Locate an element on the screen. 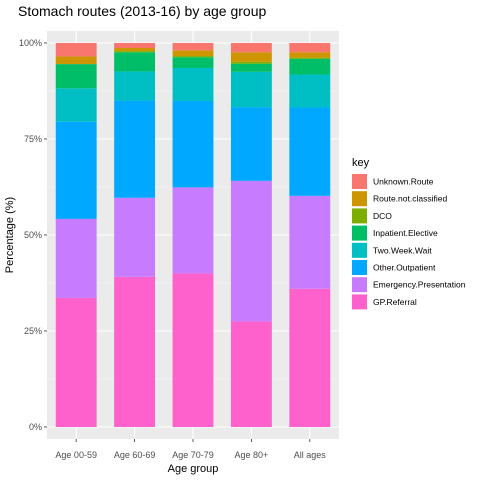 This screenshot has height=480, width=480. x-axis-label: Age group is located at coordinates (193, 469).